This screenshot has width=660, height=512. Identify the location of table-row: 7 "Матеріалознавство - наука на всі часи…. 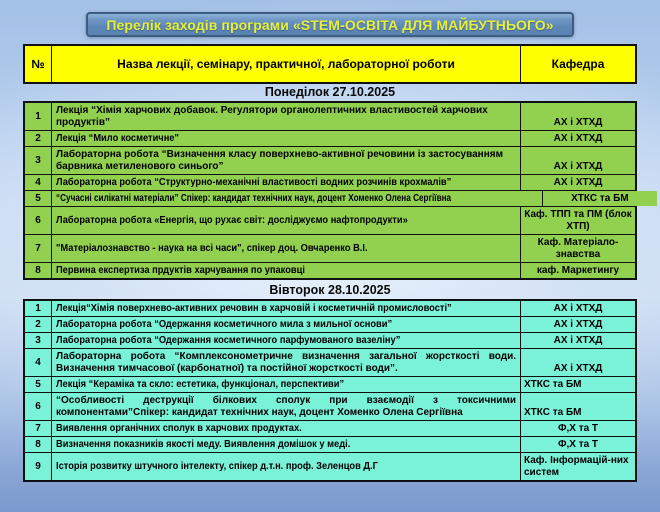
(330, 248).